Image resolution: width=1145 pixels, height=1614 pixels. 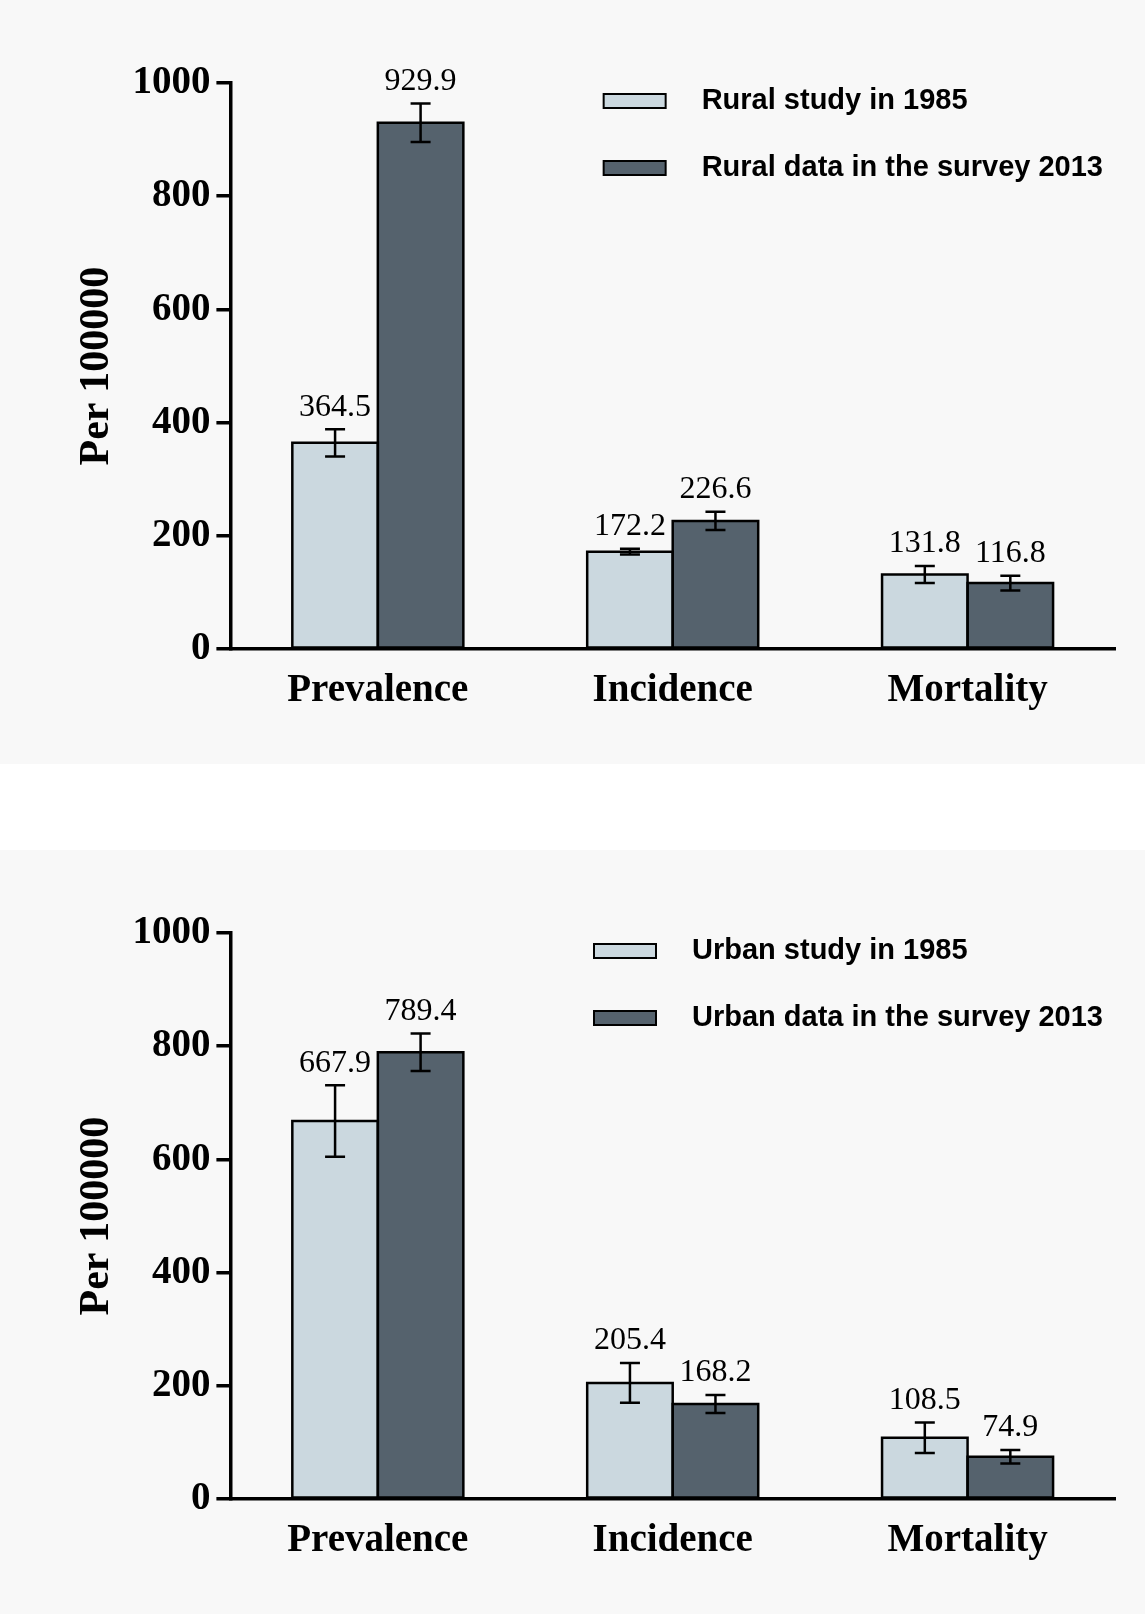 I want to click on data-label: 667.9, so click(x=335, y=1060).